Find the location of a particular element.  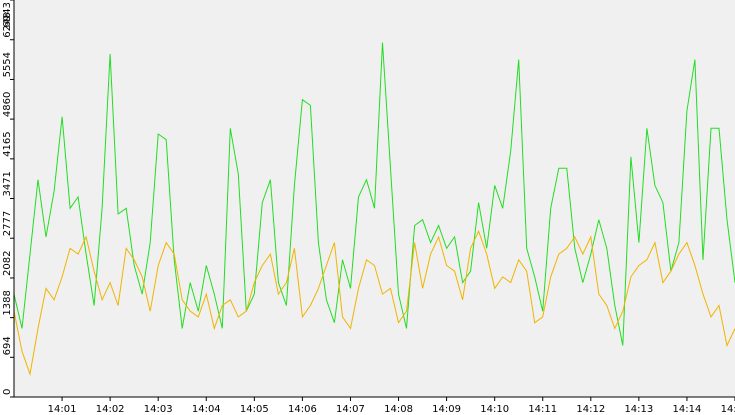

x-tick-label: 14:15 is located at coordinates (728, 409).